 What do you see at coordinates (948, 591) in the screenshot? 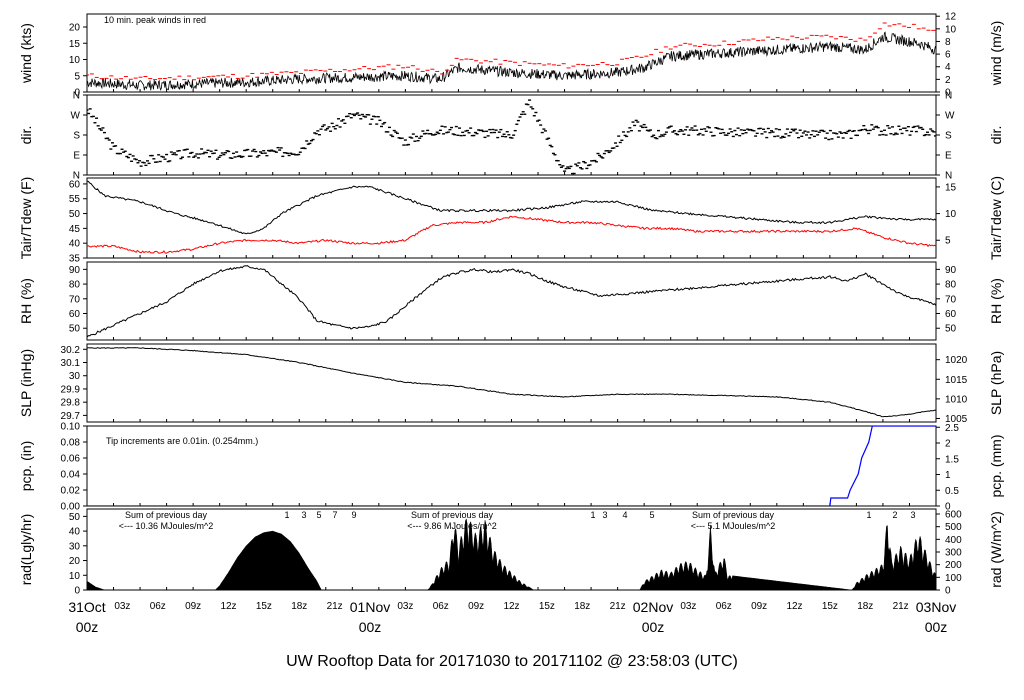
I see `rad-ytick-right-label: 0` at bounding box center [948, 591].